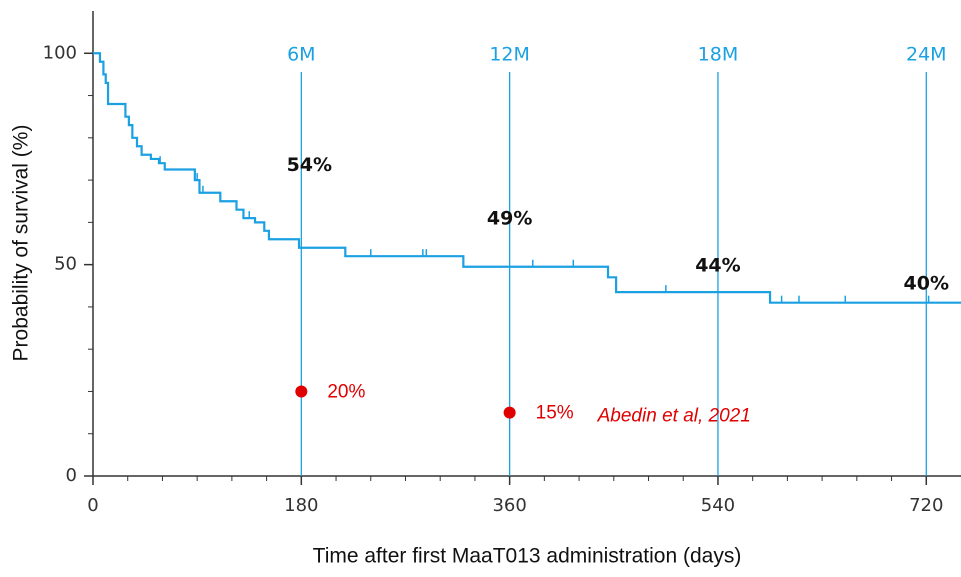  What do you see at coordinates (718, 505) in the screenshot?
I see `x-tick-label: 540` at bounding box center [718, 505].